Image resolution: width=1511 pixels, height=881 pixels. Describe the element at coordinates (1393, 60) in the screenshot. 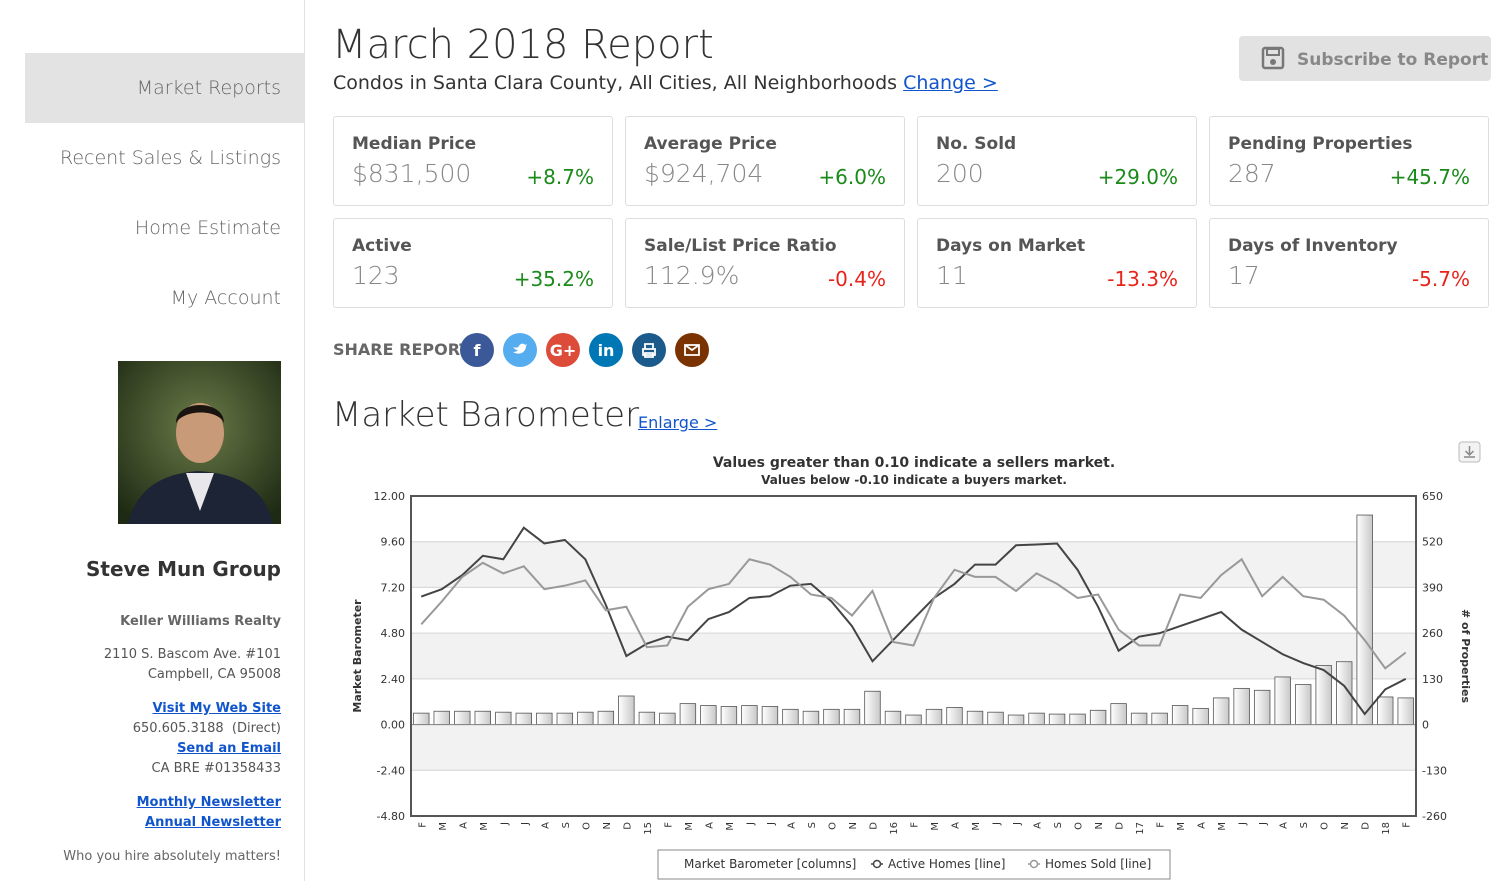

I see `subscribe-label: Subscribe to Report` at that location.